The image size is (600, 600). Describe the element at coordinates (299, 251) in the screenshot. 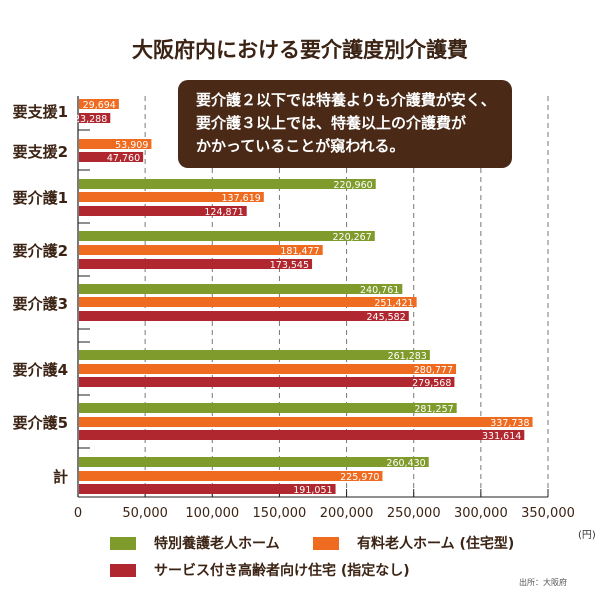

I see `data-label: 181,477` at that location.